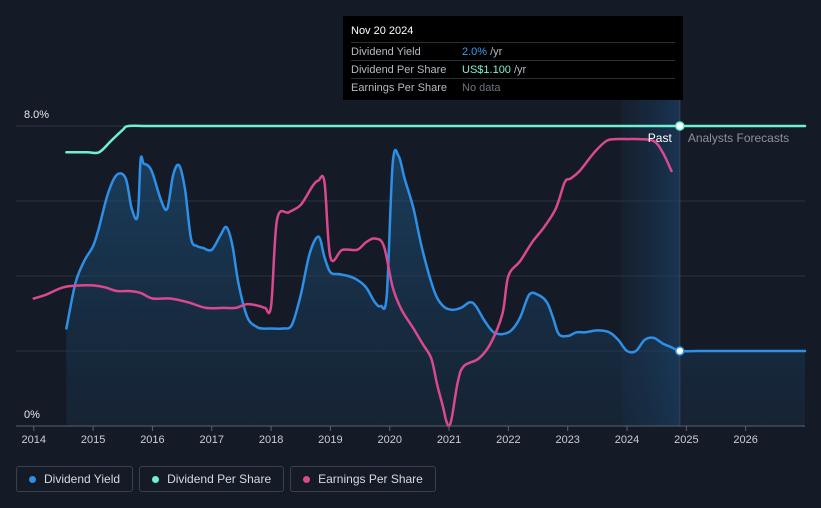  What do you see at coordinates (152, 440) in the screenshot?
I see `x-tick-label: 2016` at bounding box center [152, 440].